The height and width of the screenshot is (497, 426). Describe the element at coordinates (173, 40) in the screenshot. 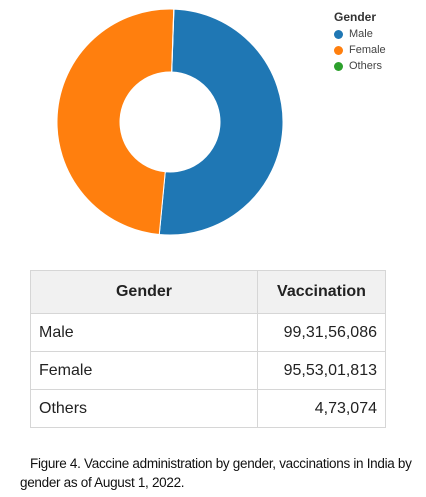

I see `donut-slice-others` at that location.